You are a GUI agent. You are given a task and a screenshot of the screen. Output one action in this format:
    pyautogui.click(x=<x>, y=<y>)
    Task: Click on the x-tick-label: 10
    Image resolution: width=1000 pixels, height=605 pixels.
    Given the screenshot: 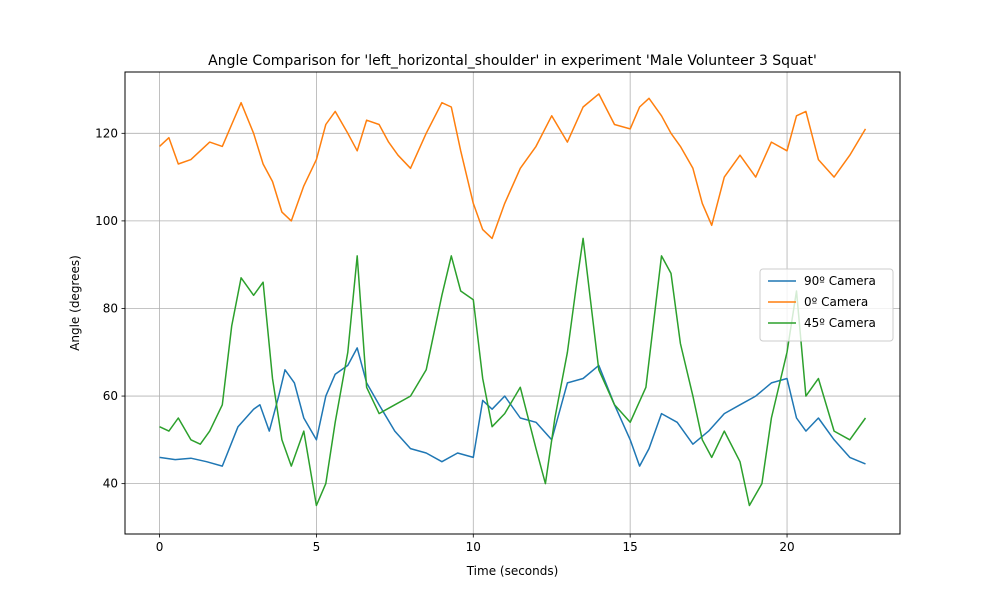 What is the action you would take?
    pyautogui.click(x=473, y=547)
    